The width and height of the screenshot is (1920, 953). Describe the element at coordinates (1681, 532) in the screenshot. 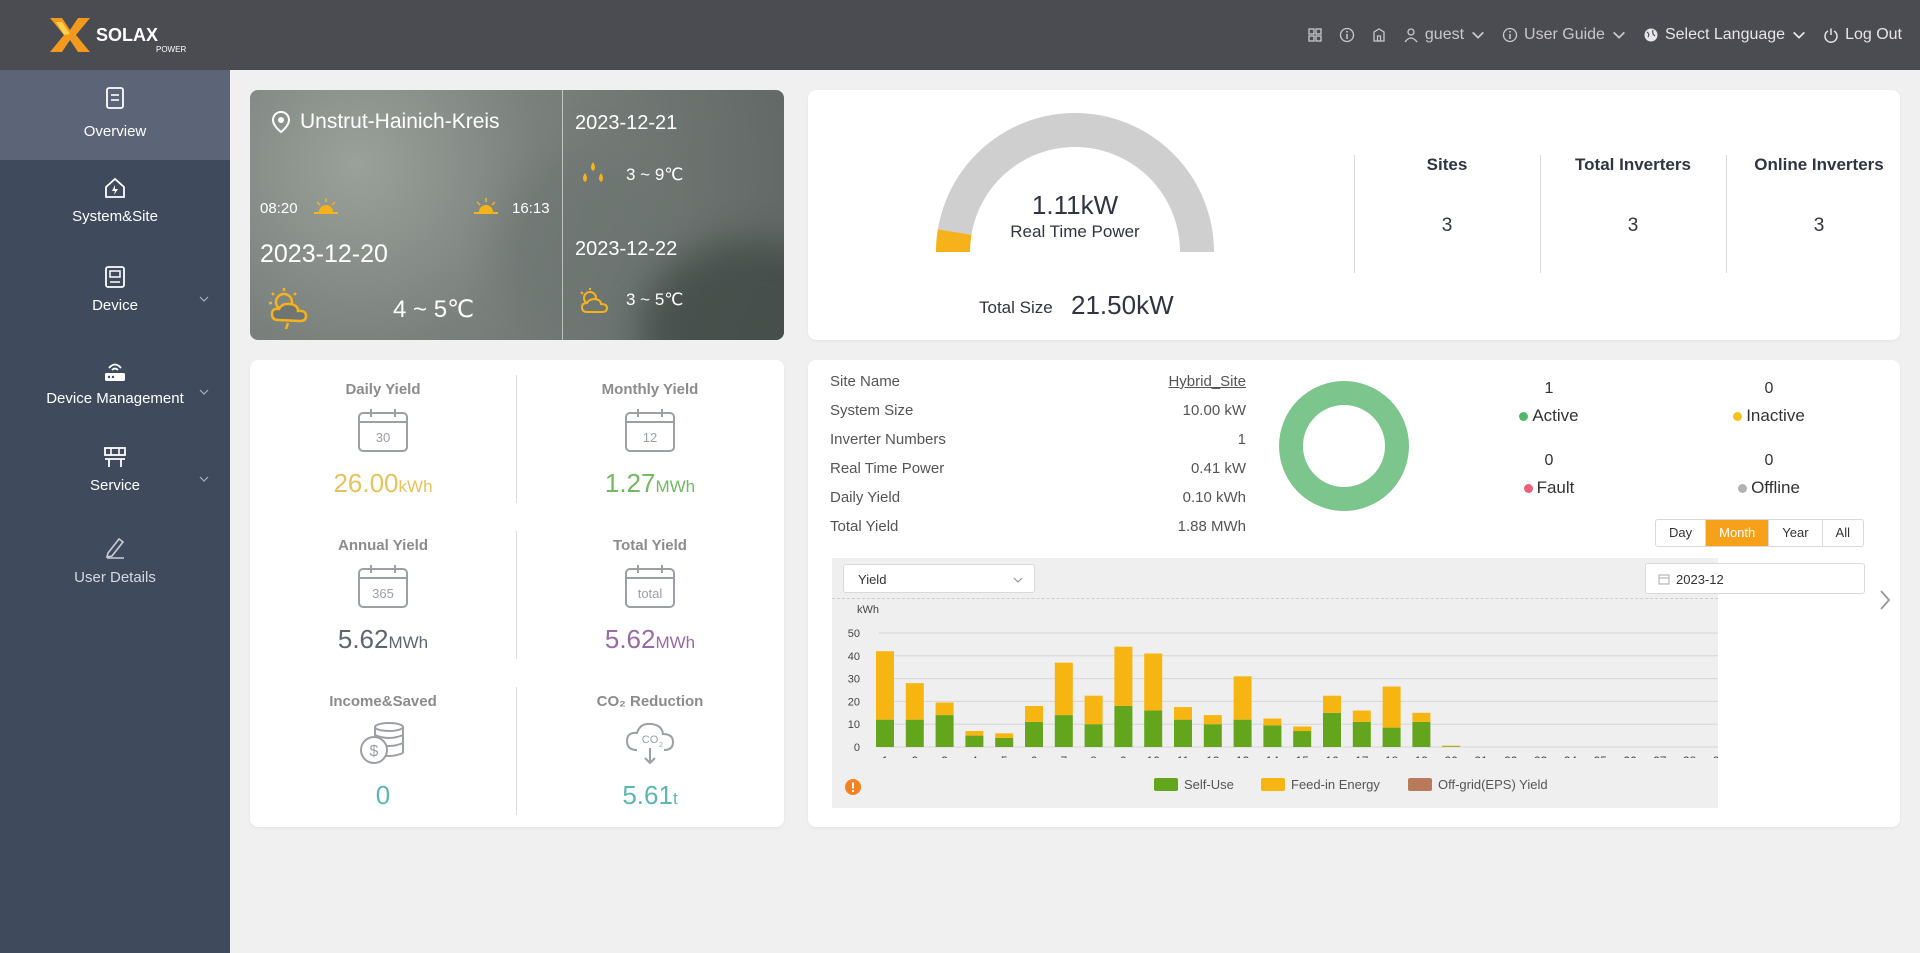

I see `range-day-button: Day` at that location.